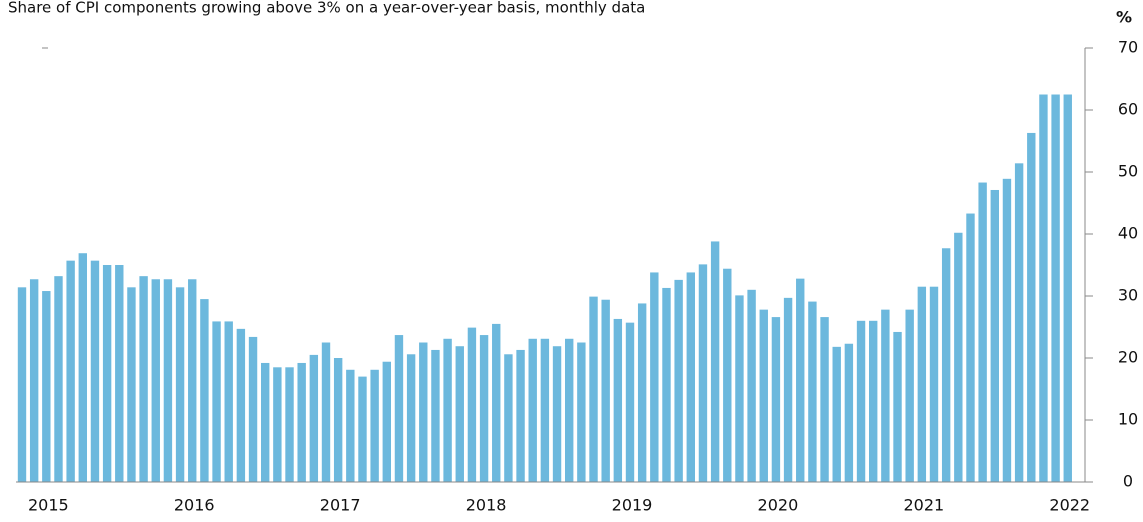  Describe the element at coordinates (1128, 47) in the screenshot. I see `y-tick-label: 70` at that location.